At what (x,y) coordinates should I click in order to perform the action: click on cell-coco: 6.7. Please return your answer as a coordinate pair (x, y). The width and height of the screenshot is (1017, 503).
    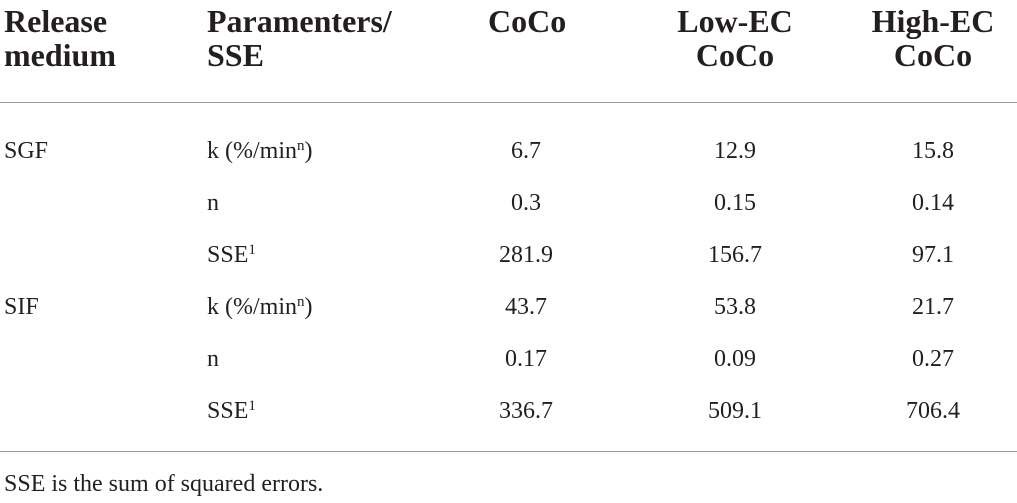
    Looking at the image, I should click on (526, 151).